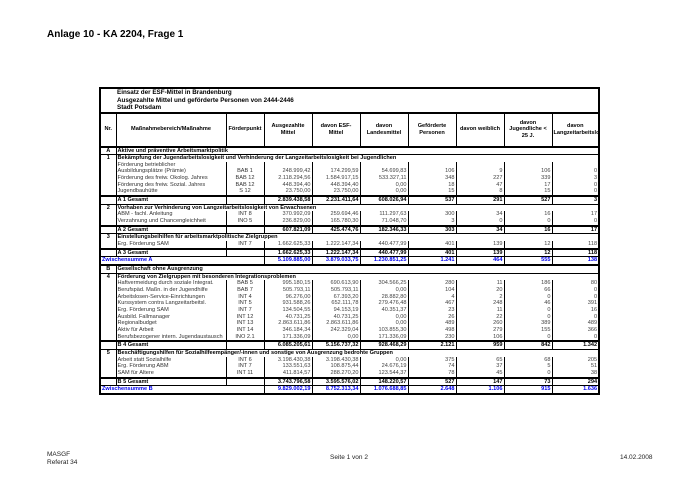  Describe the element at coordinates (170, 310) in the screenshot. I see `measure-label: Erg. Förderung SAM` at that location.